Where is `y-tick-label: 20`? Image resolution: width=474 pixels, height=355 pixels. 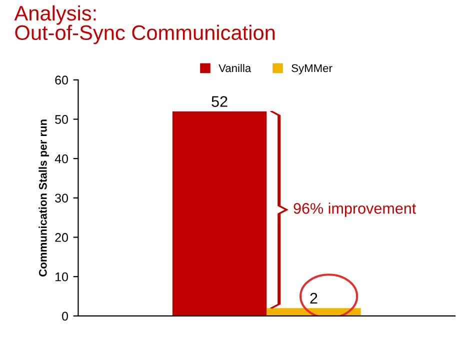
y-tick-label: 20 is located at coordinates (61, 237).